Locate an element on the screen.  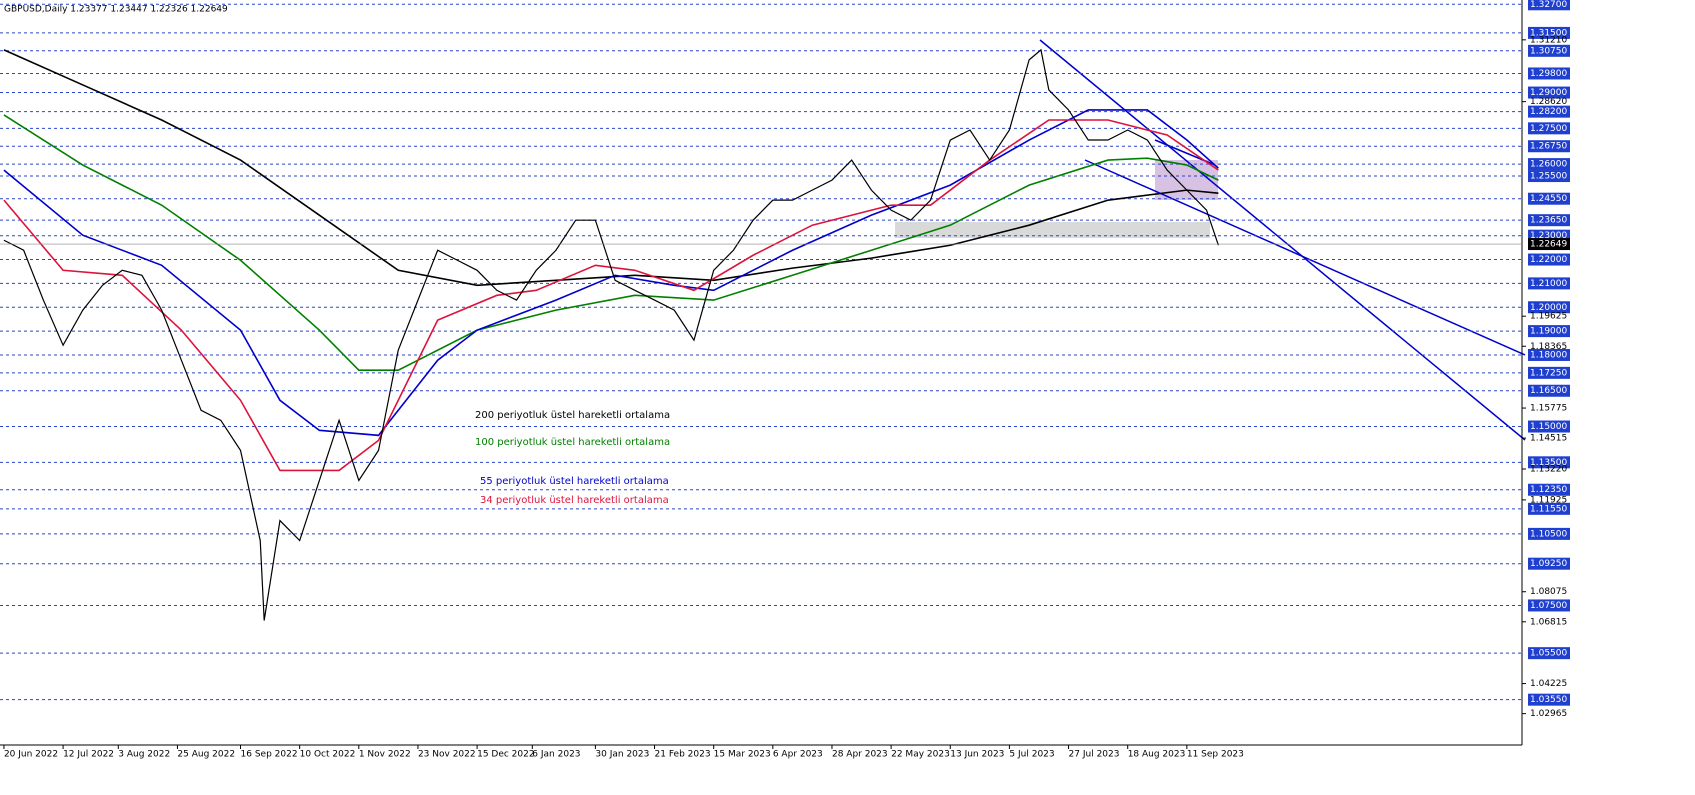
level-label: 1.29000 is located at coordinates (1548, 93).